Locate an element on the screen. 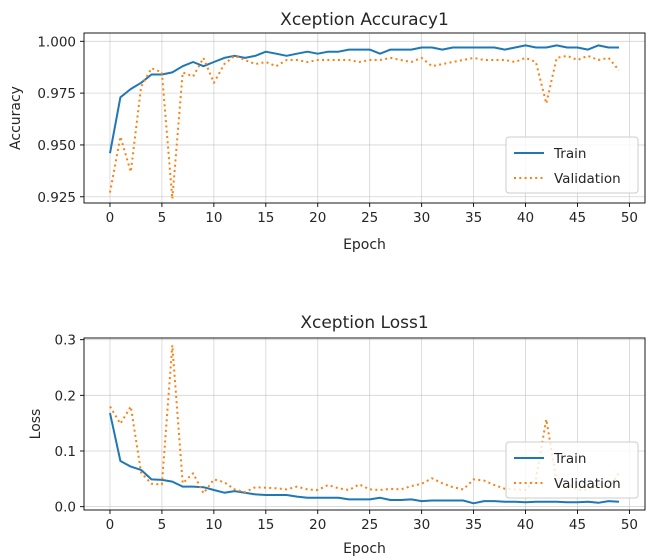 This screenshot has width=656, height=559. y-axis-label: Loss is located at coordinates (36, 424).